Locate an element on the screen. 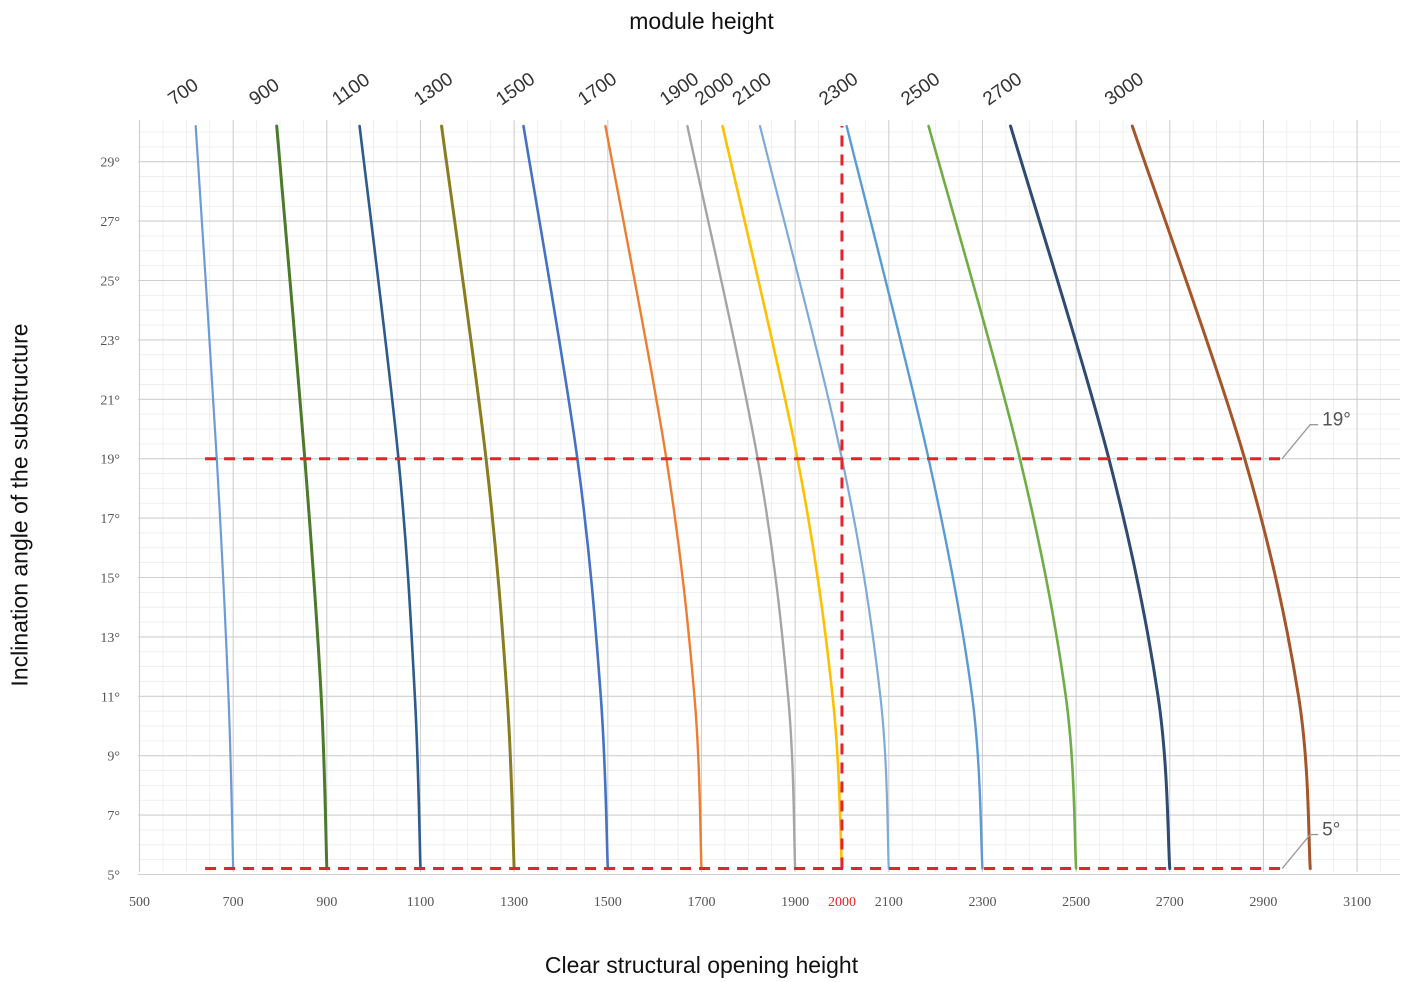 This screenshot has width=1403, height=982. reference-annotations: 19° 5° is located at coordinates (1316, 639).